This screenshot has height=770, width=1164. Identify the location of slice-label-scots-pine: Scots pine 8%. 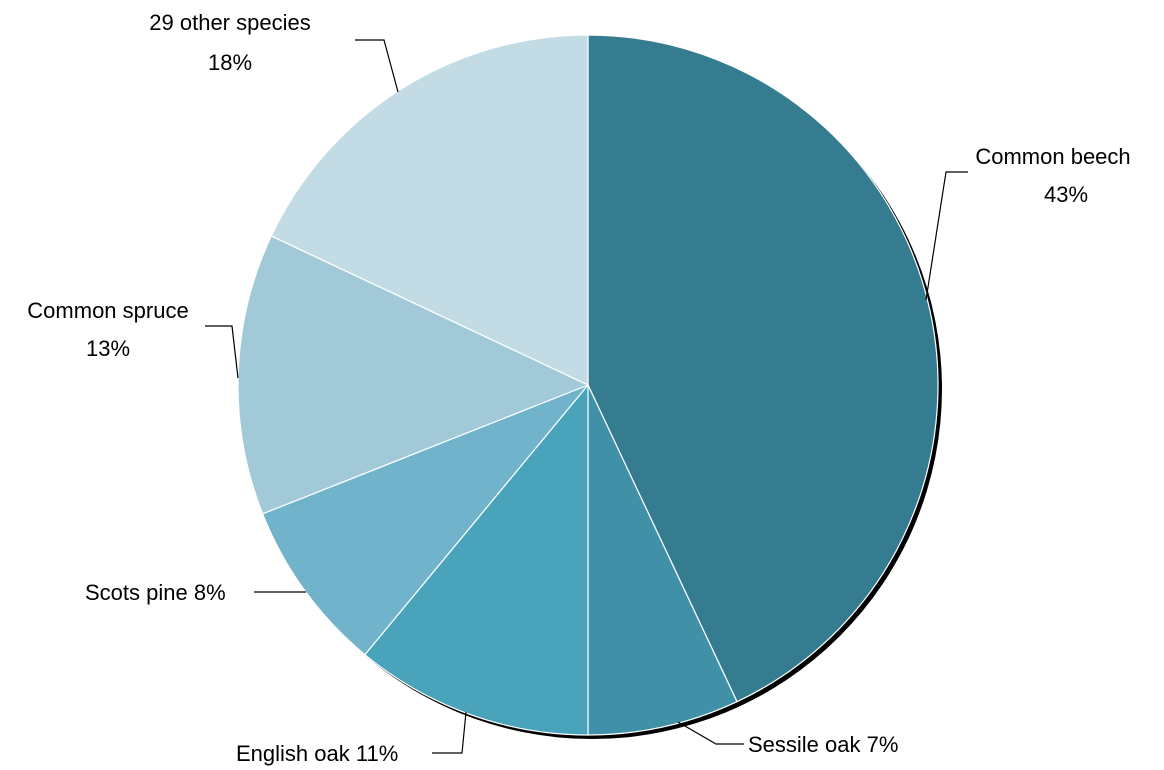
(155, 592).